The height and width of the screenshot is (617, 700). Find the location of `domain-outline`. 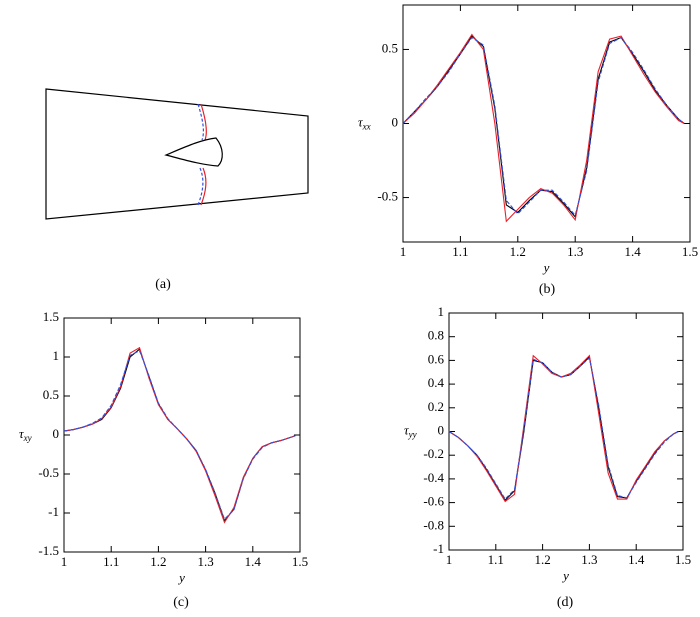

domain-outline is located at coordinates (177, 154).